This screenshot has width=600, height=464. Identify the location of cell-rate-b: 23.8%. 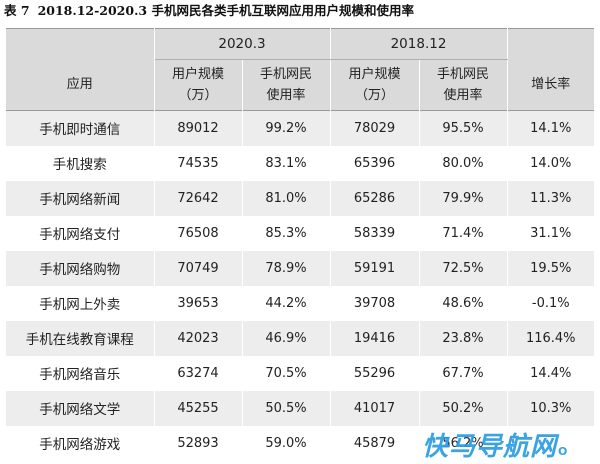
(463, 338).